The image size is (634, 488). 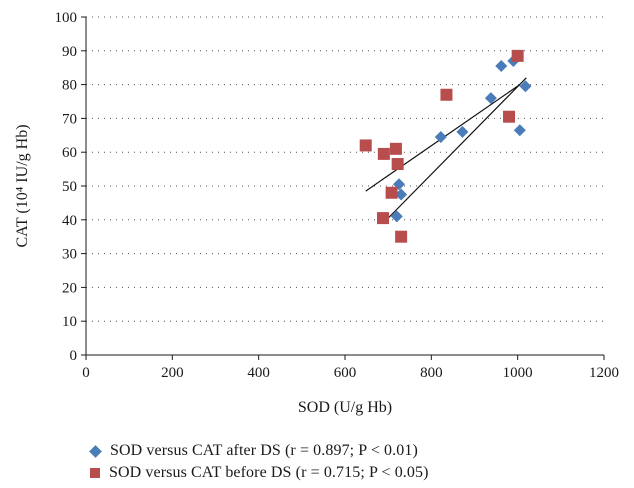 I want to click on diamond-marker-icon, so click(x=95, y=451).